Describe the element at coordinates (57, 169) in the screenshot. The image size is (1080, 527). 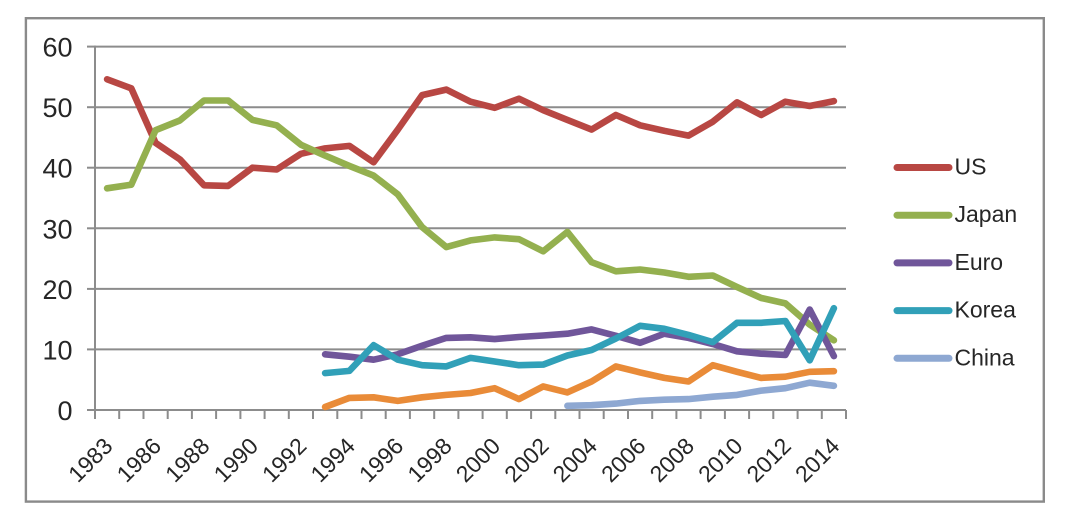
I see `svg-text: 40` at that location.